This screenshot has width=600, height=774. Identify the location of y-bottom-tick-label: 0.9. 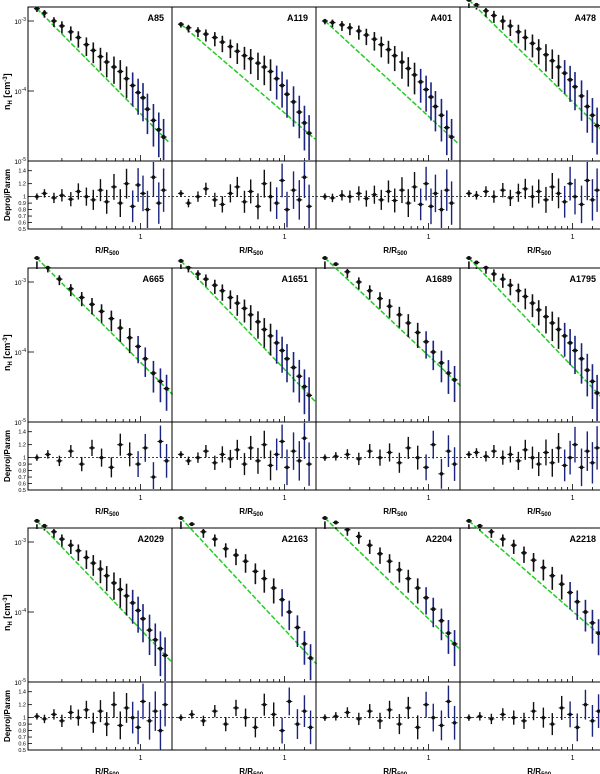
(22, 725).